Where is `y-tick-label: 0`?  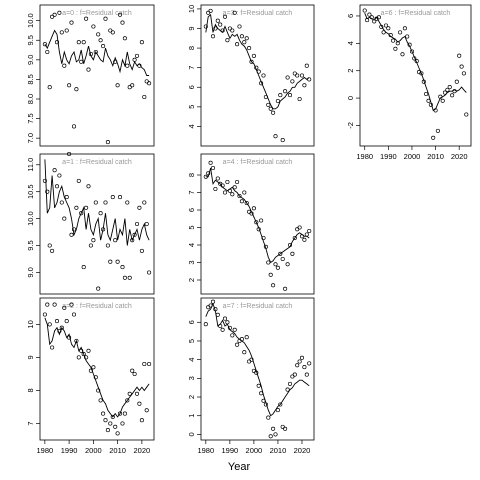 y-tick-label: 0 is located at coordinates (191, 434).